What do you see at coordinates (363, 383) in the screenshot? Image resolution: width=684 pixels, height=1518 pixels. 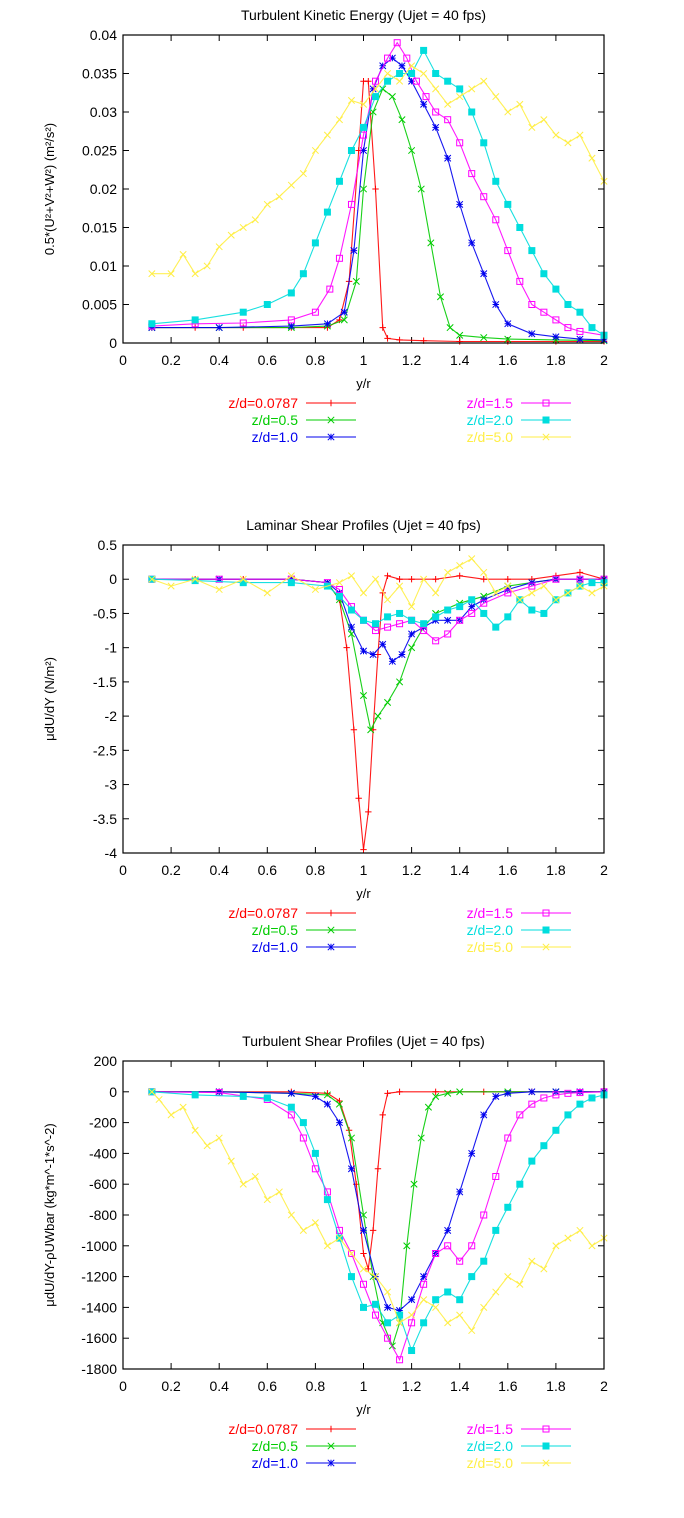 I see `x-axis-label: y/r` at bounding box center [363, 383].